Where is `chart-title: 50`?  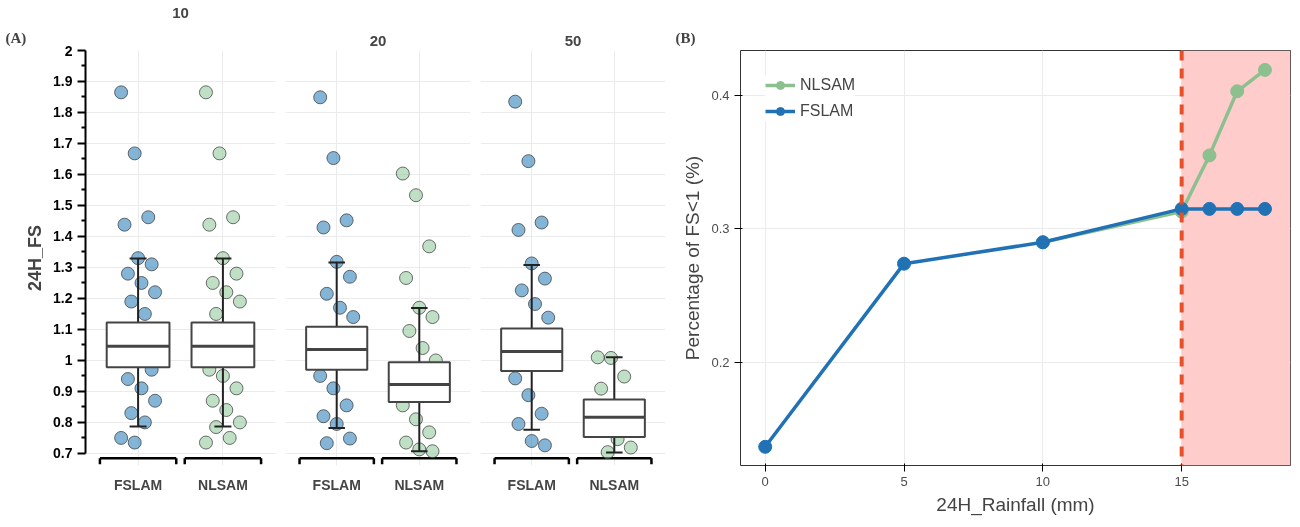 chart-title: 50 is located at coordinates (573, 40).